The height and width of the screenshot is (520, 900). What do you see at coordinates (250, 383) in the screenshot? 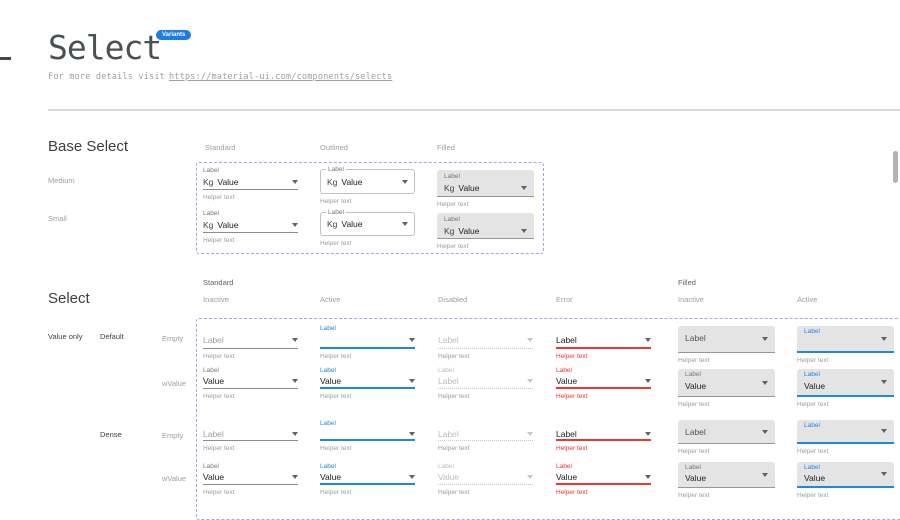
I see `select-inactive-value: Label Value Helper text` at bounding box center [250, 383].